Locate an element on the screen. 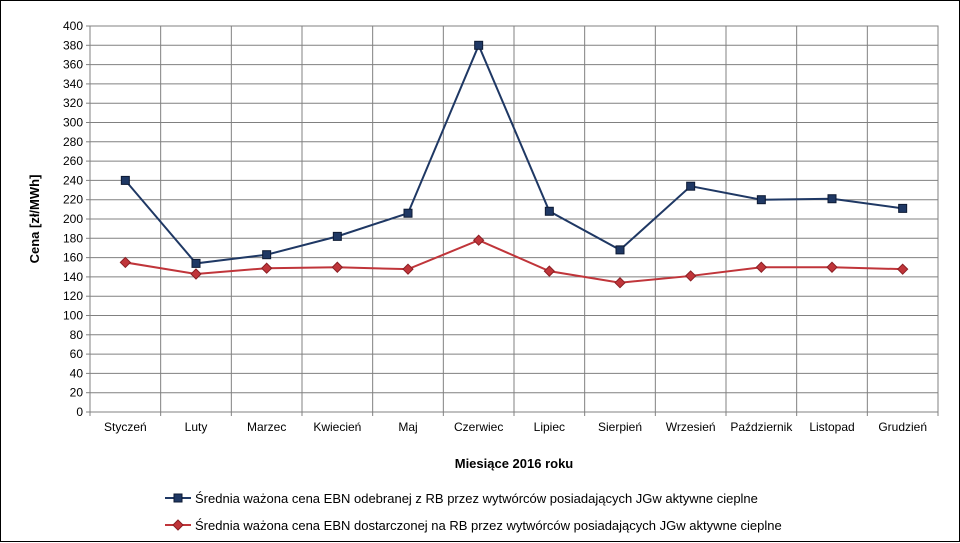 The image size is (960, 543). y-tick-label: 320 is located at coordinates (73, 103).